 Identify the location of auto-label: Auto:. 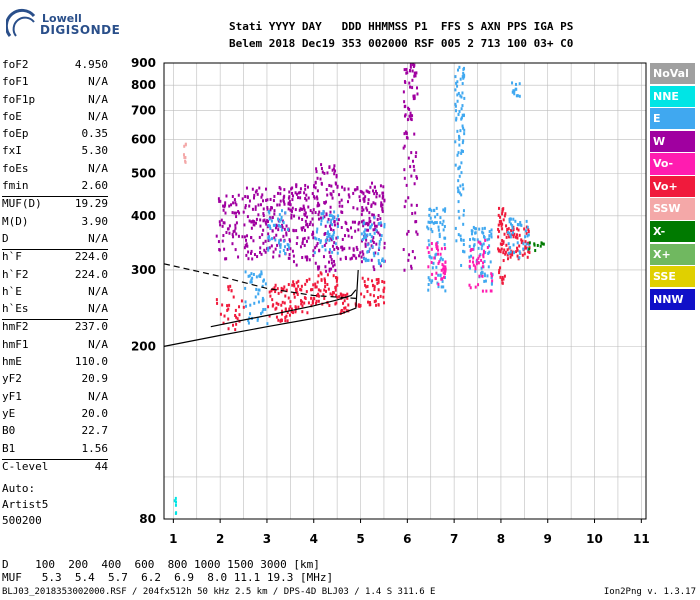
(19, 488).